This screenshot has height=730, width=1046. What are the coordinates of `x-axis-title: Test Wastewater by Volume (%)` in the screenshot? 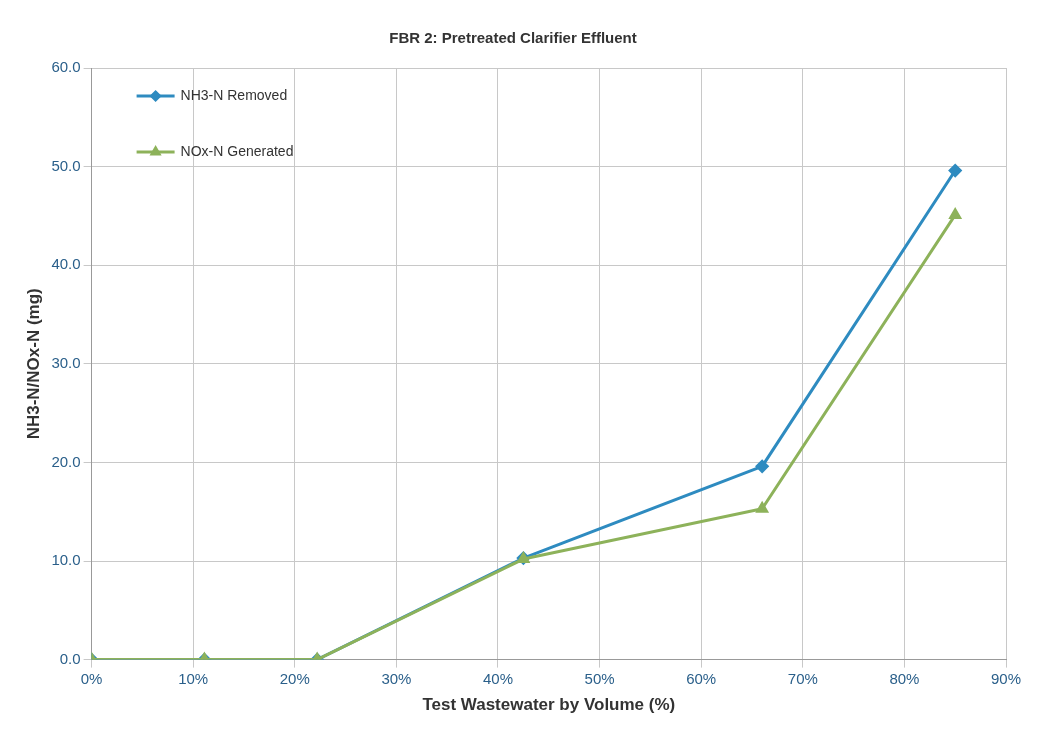 It's located at (549, 705).